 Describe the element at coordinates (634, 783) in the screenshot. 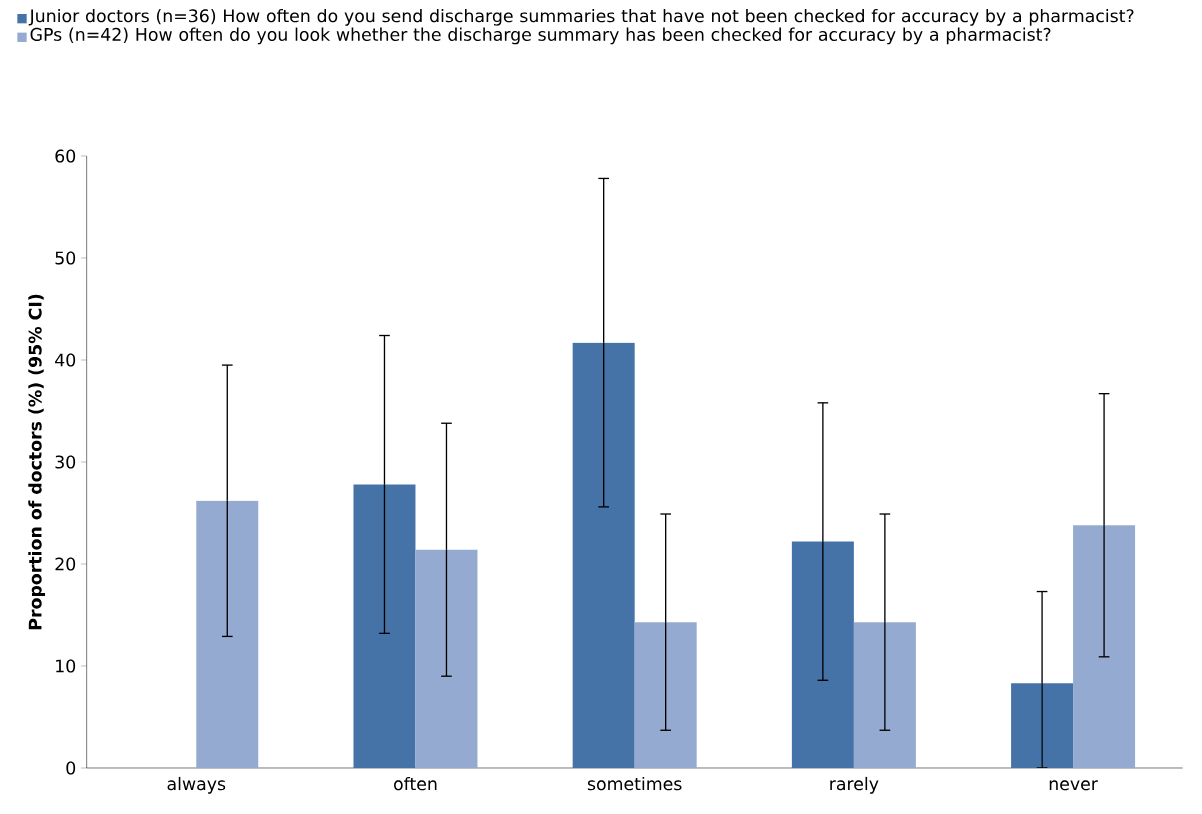

I see `x-tick-label: sometimes` at that location.